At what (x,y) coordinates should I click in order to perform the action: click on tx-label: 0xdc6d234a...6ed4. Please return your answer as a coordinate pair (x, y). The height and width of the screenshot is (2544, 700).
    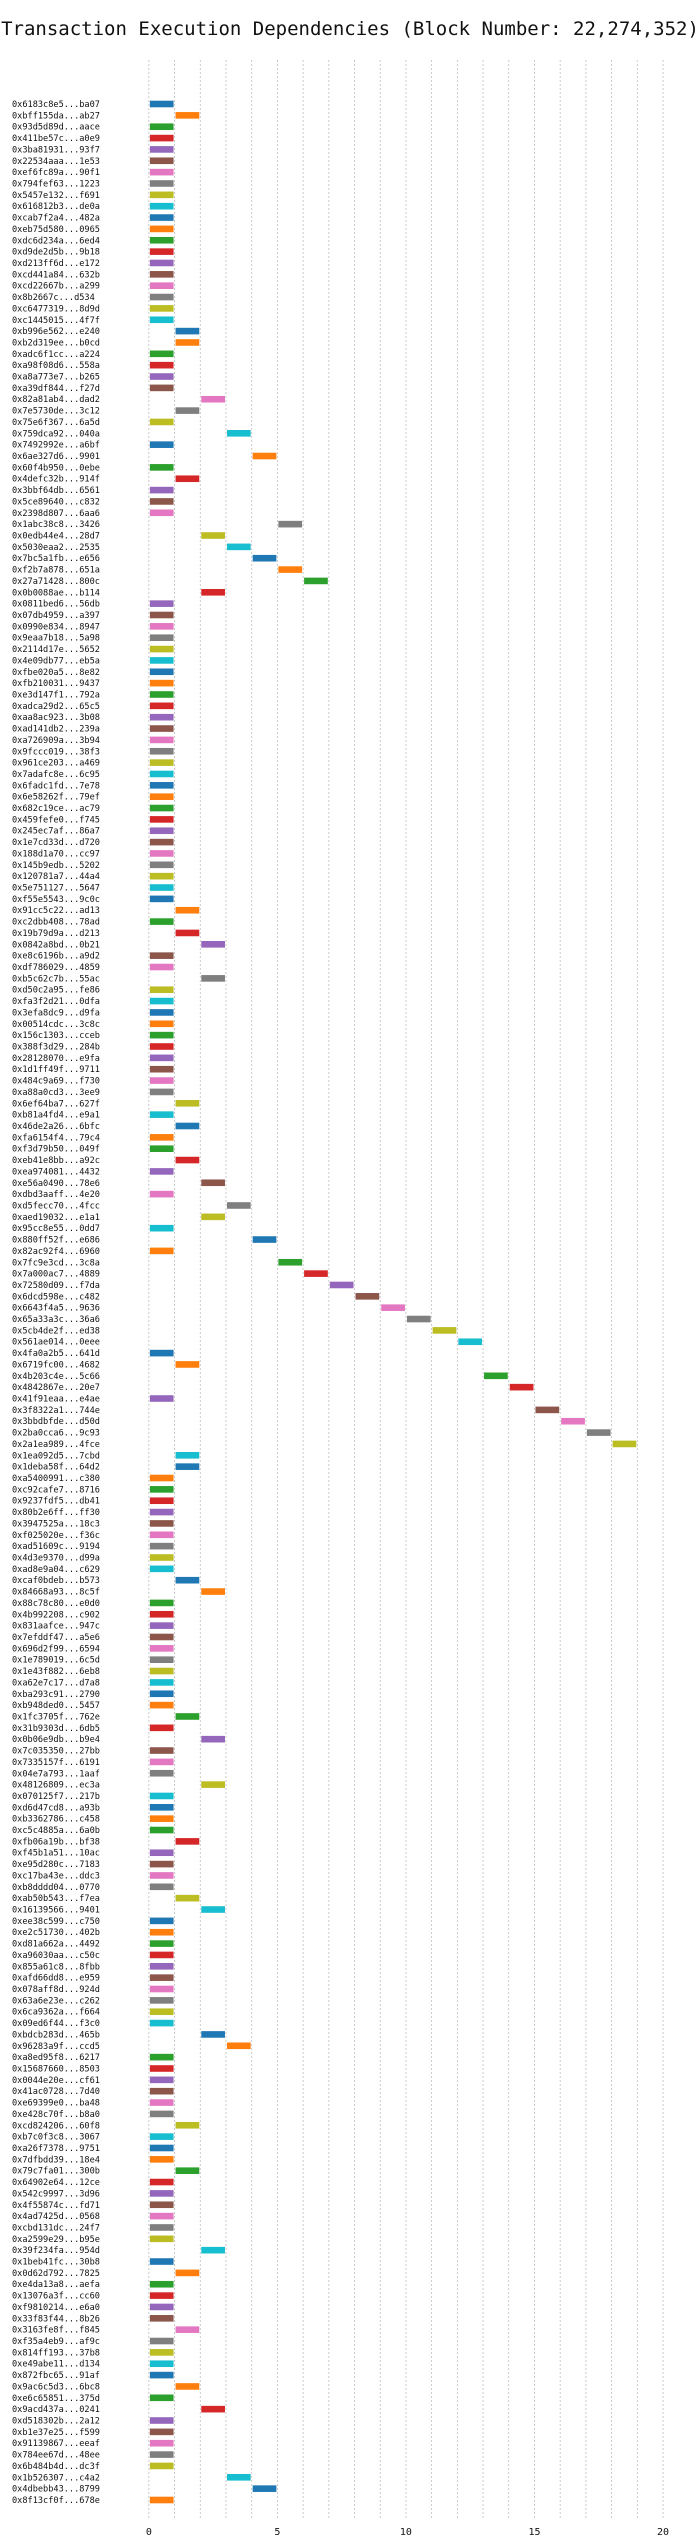
    Looking at the image, I should click on (56, 241).